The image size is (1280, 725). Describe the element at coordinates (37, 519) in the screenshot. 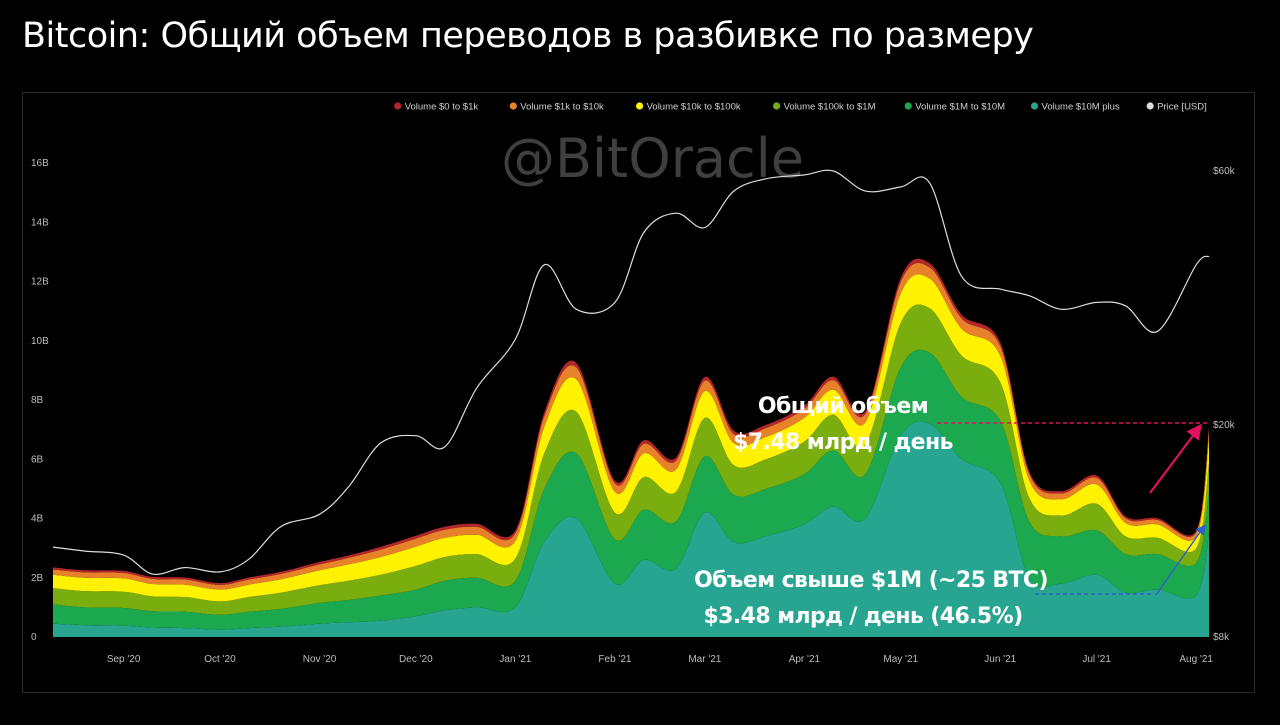

I see `y-left-tick-label: 4B` at that location.